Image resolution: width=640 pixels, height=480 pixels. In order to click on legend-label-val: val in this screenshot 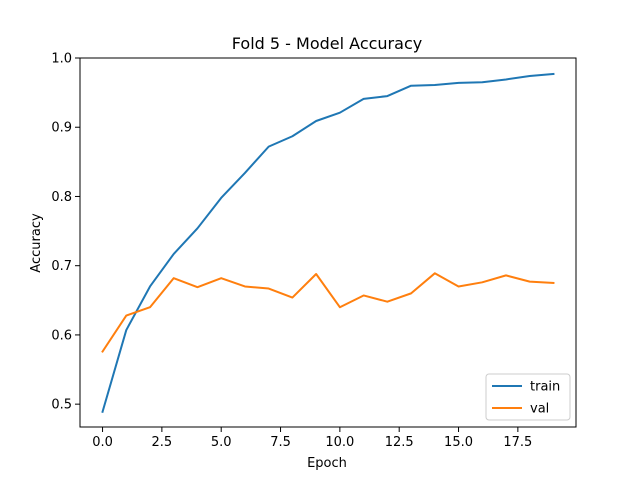, I will do `click(539, 409)`.